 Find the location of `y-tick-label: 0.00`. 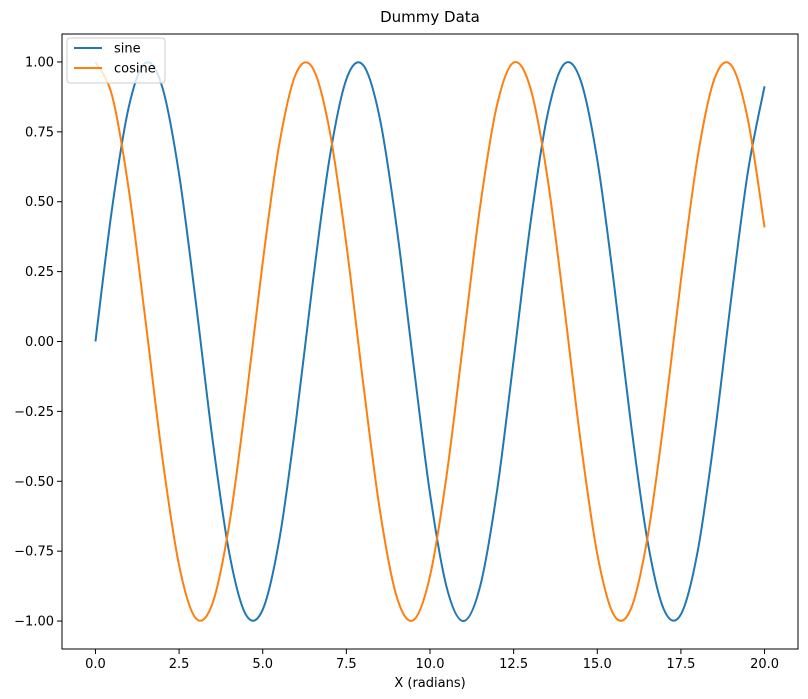

y-tick-label: 0.00 is located at coordinates (39, 342).